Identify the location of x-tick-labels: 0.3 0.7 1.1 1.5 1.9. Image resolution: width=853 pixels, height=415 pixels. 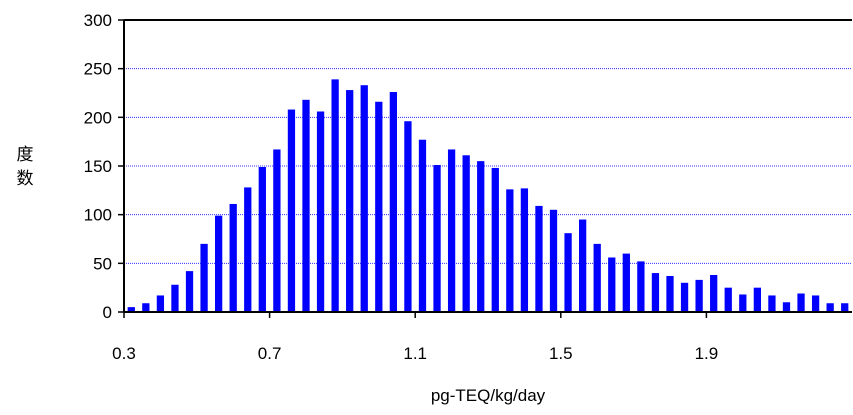
(415, 353).